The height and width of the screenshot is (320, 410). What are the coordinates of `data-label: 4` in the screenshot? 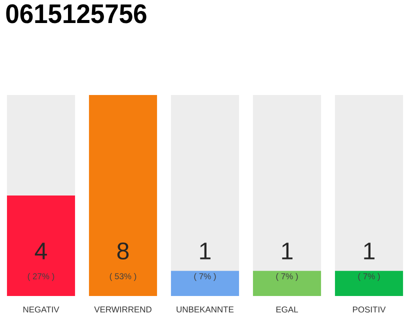 It's located at (40, 251).